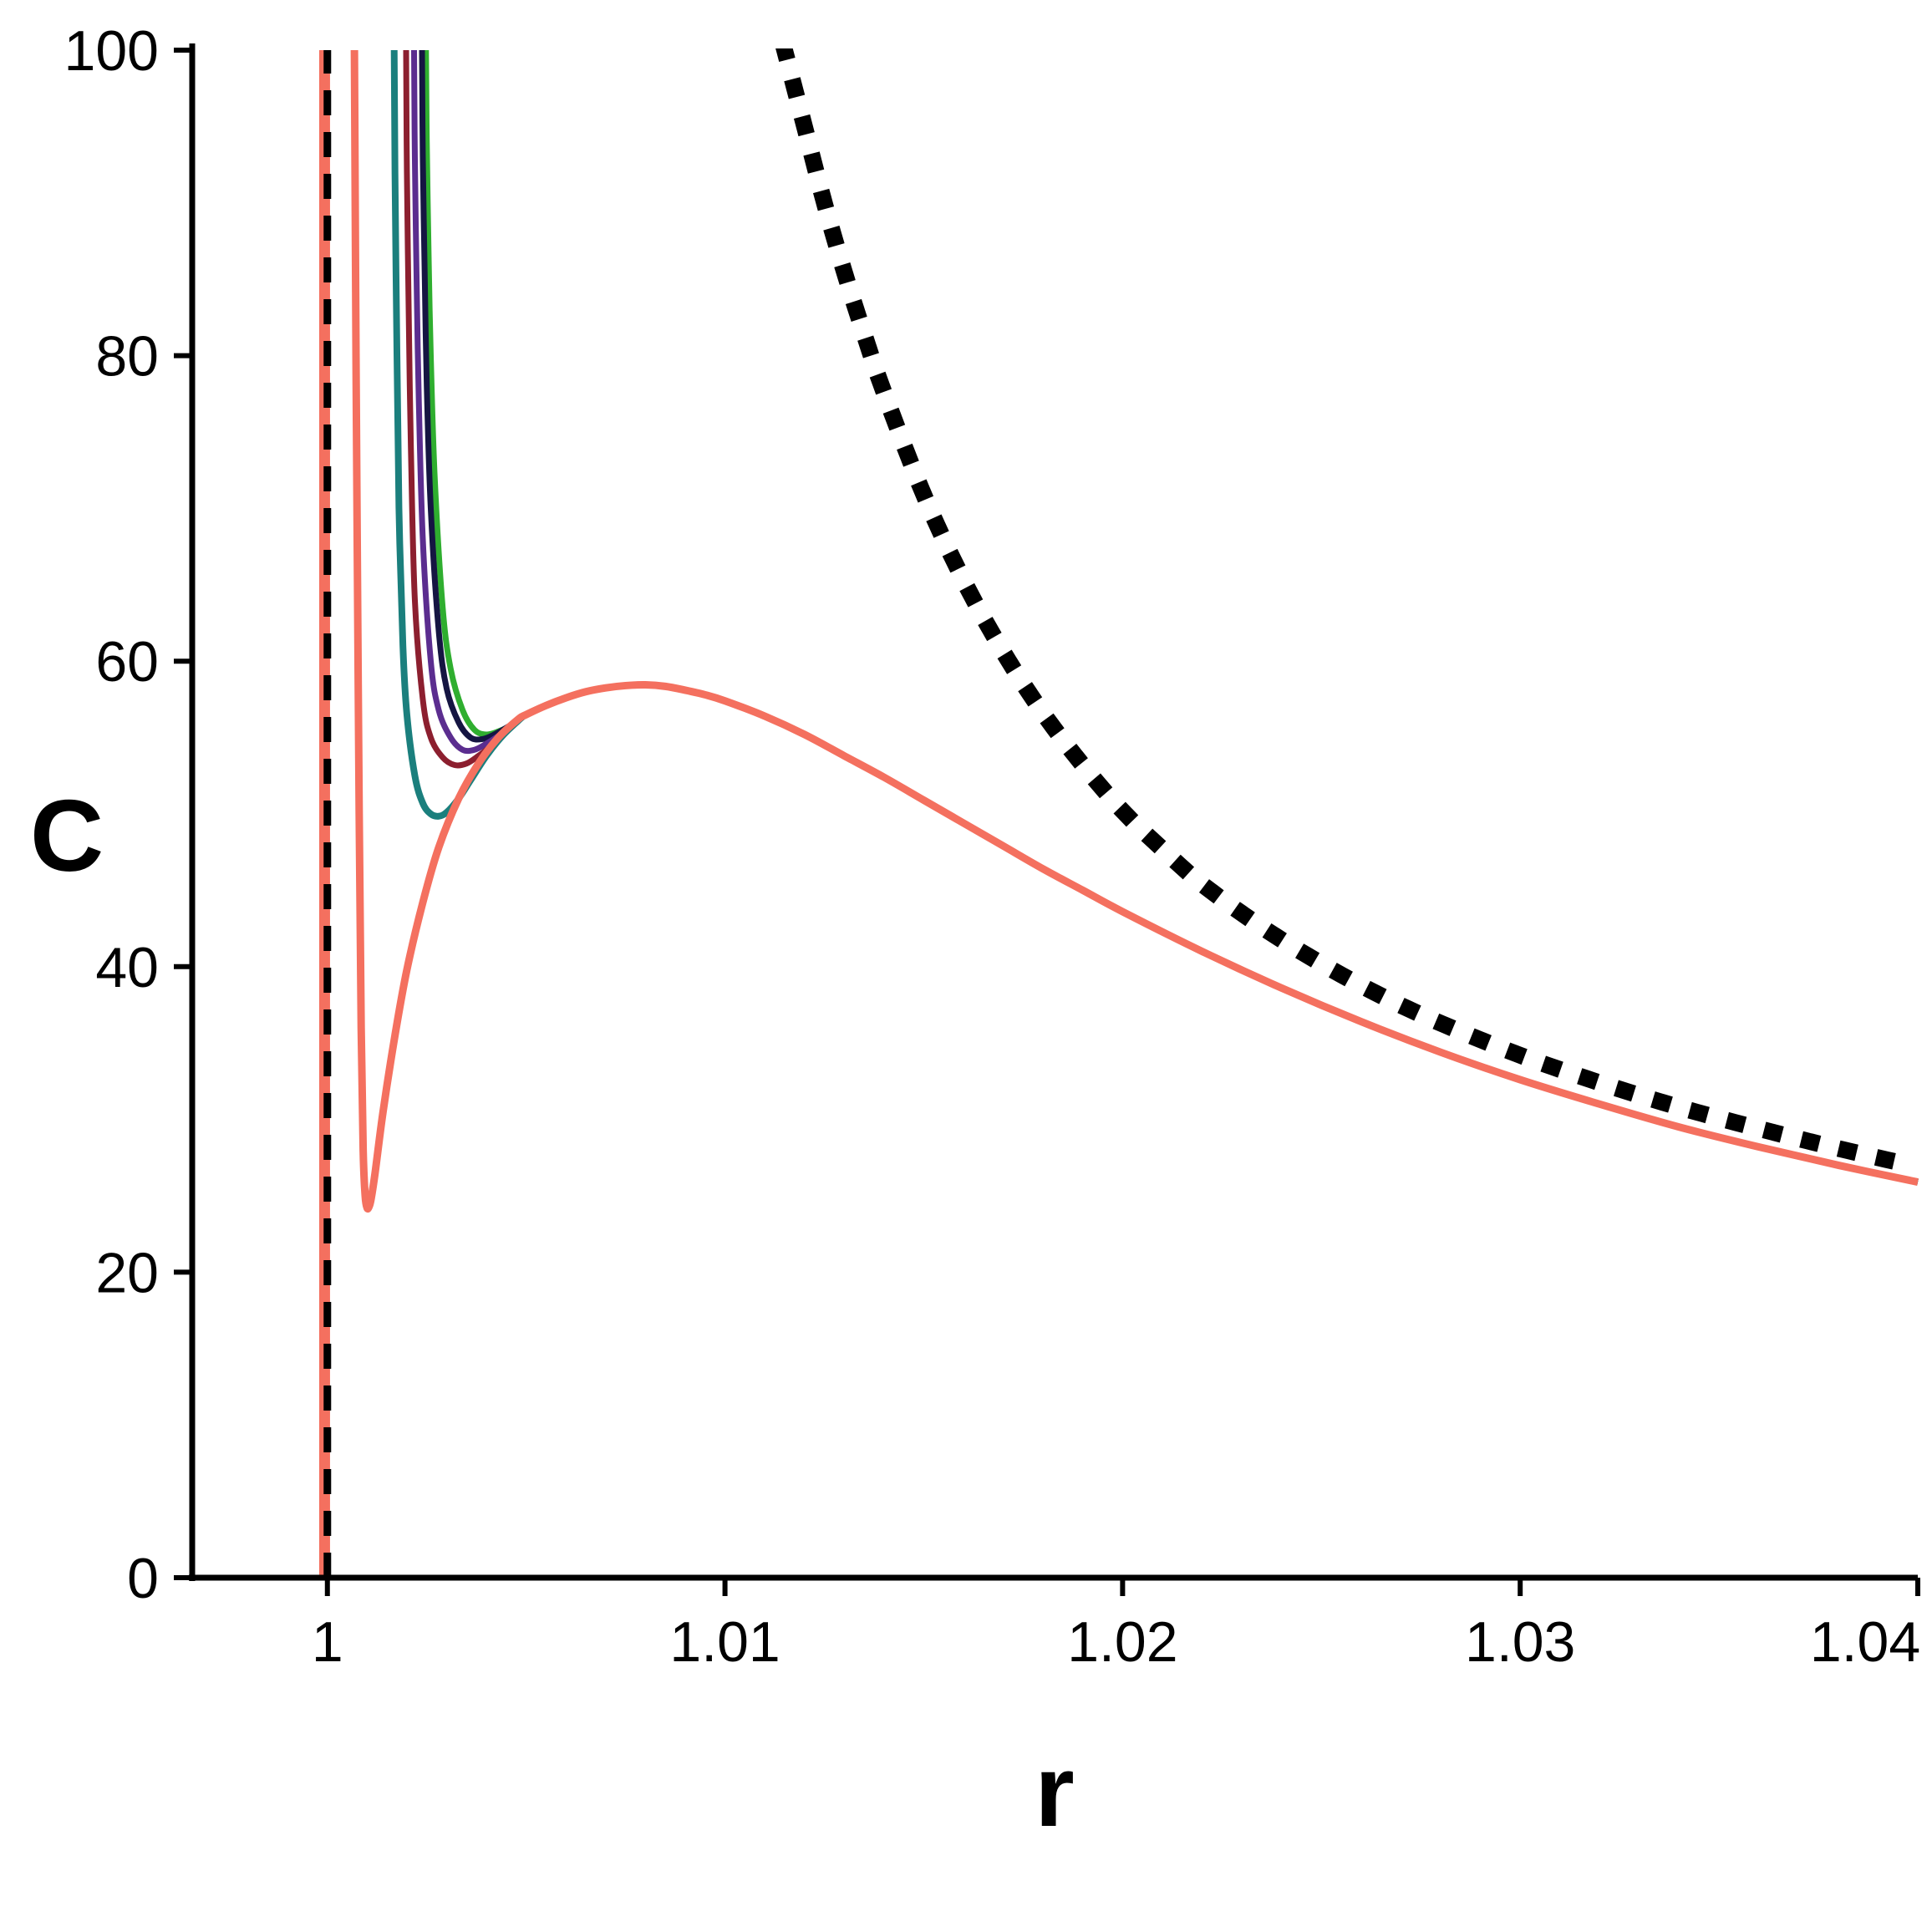  Describe the element at coordinates (1122, 1642) in the screenshot. I see `x-tick-label: 1.02` at that location.